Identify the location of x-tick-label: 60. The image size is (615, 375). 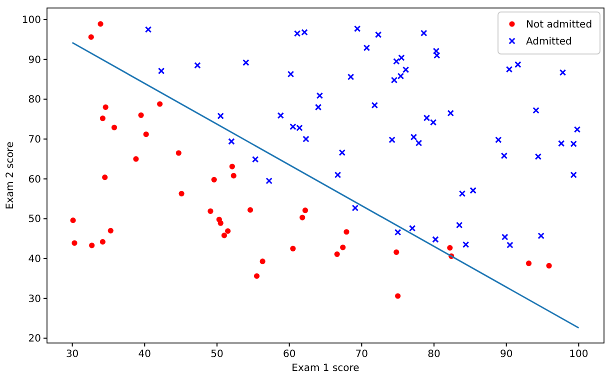
(289, 354).